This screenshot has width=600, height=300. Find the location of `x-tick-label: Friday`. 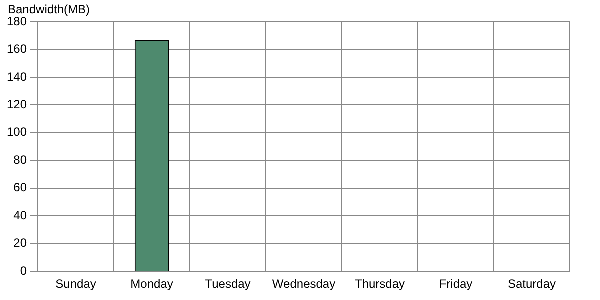

x-tick-label: Friday is located at coordinates (456, 284).